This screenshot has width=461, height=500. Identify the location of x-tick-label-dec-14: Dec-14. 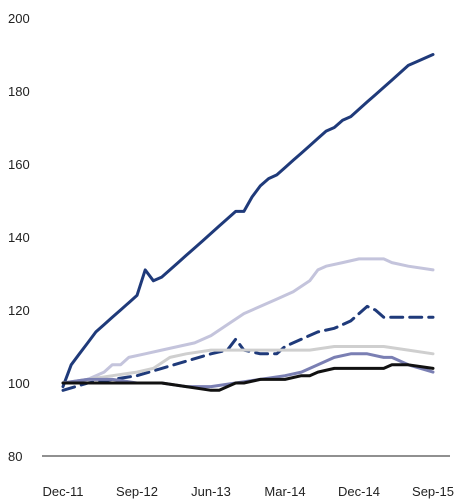
(359, 491).